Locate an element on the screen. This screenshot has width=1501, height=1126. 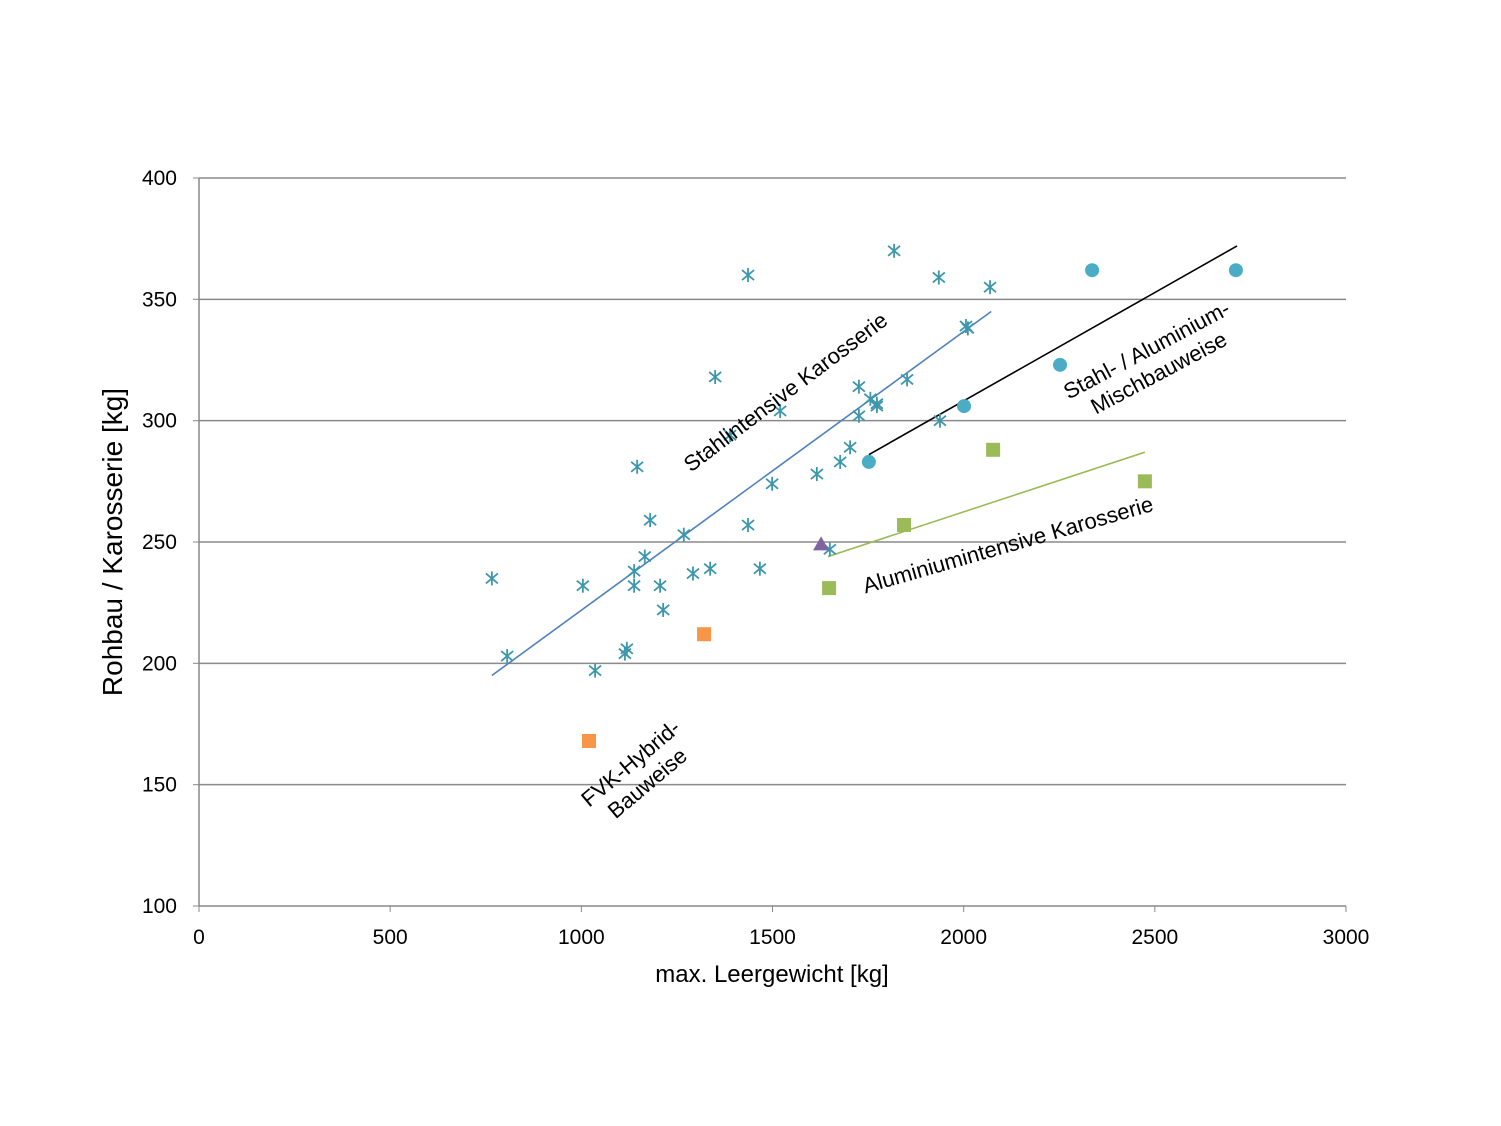
x-tick-label: 1000 is located at coordinates (581, 937).